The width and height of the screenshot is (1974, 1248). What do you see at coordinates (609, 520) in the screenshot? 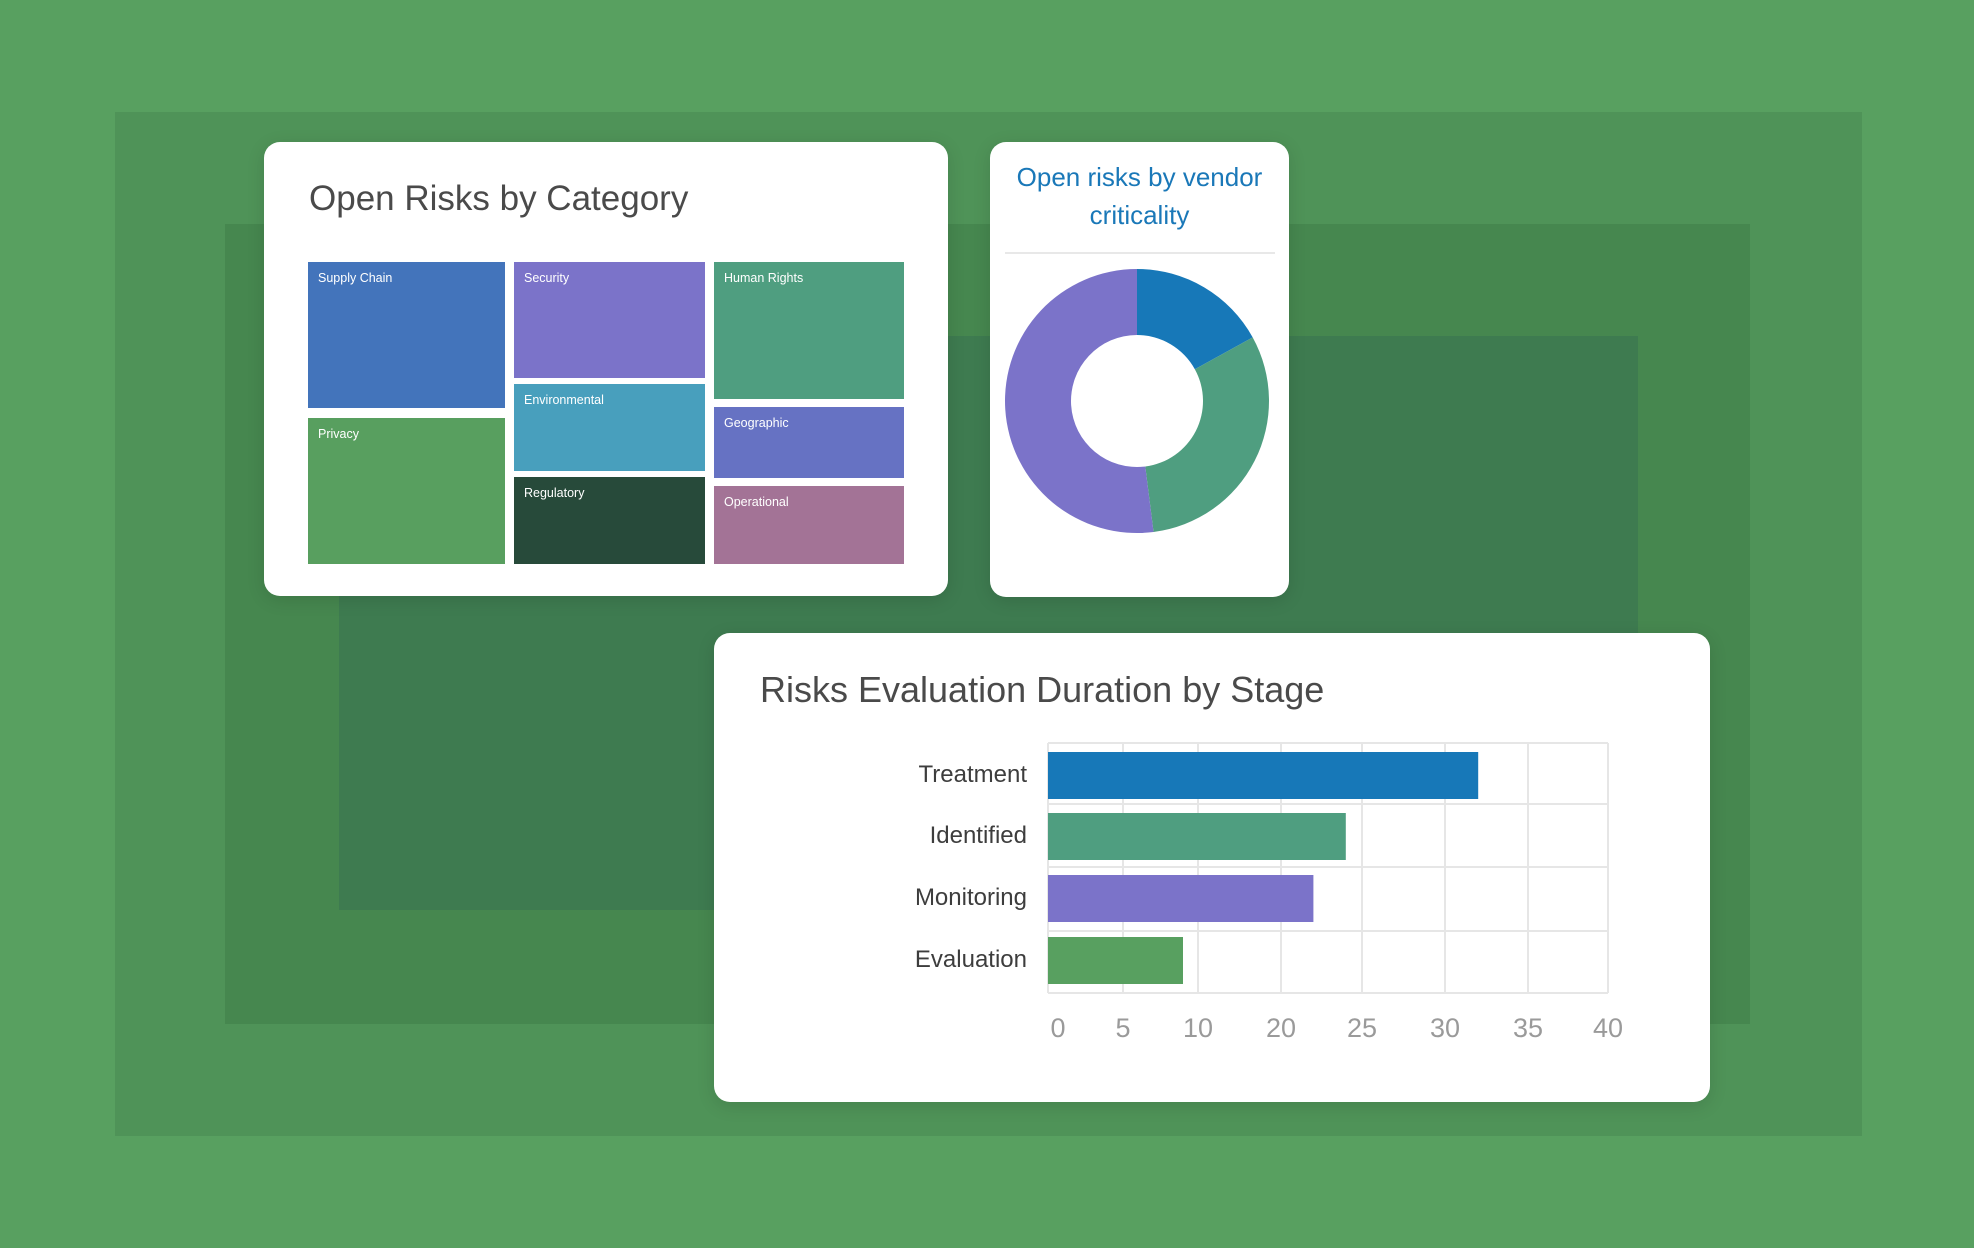
I see `treemap-cell-regulatory: Regulatory` at bounding box center [609, 520].